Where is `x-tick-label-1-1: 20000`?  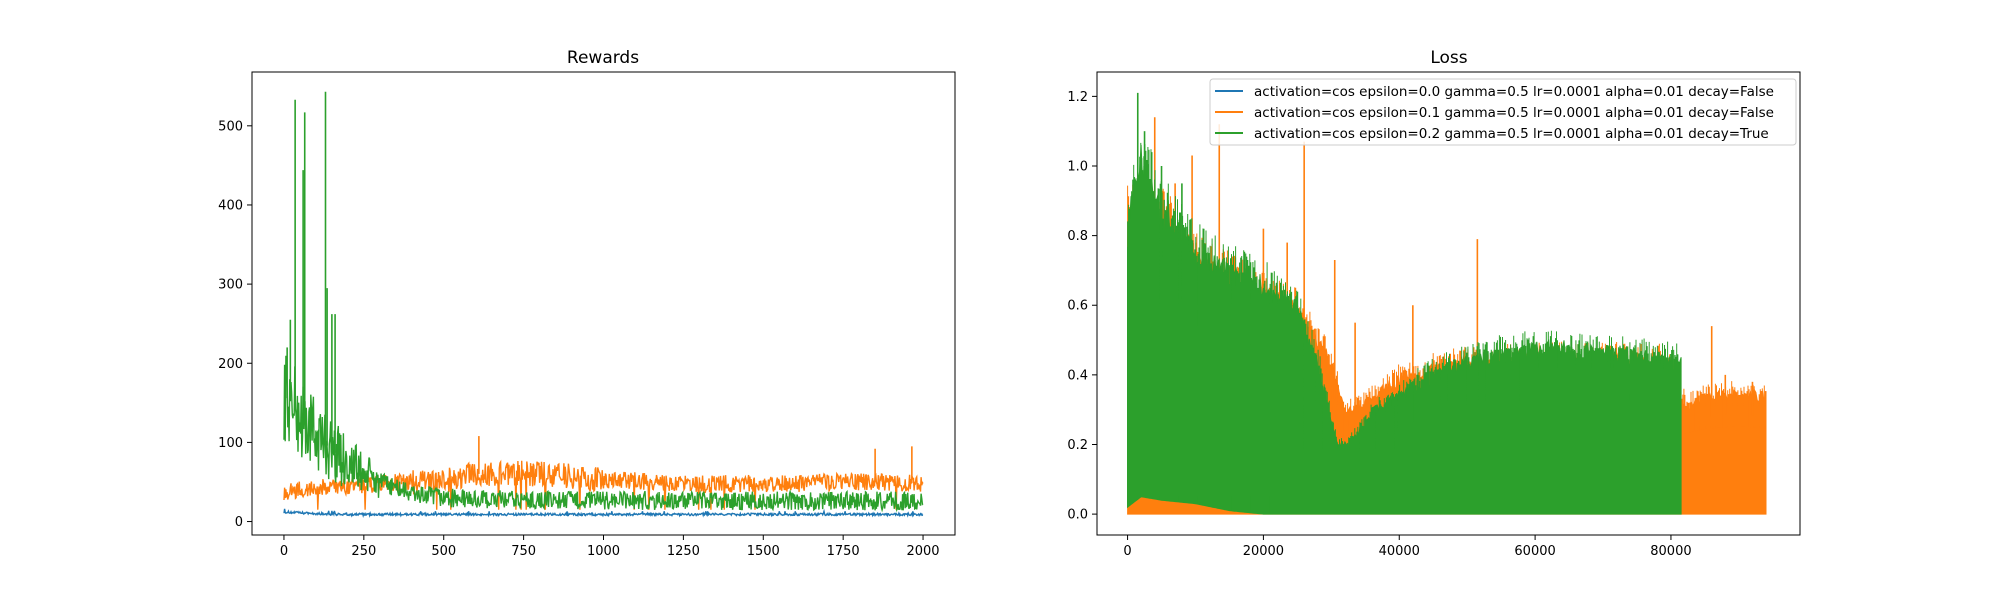
x-tick-label-1-1: 20000 is located at coordinates (1263, 551).